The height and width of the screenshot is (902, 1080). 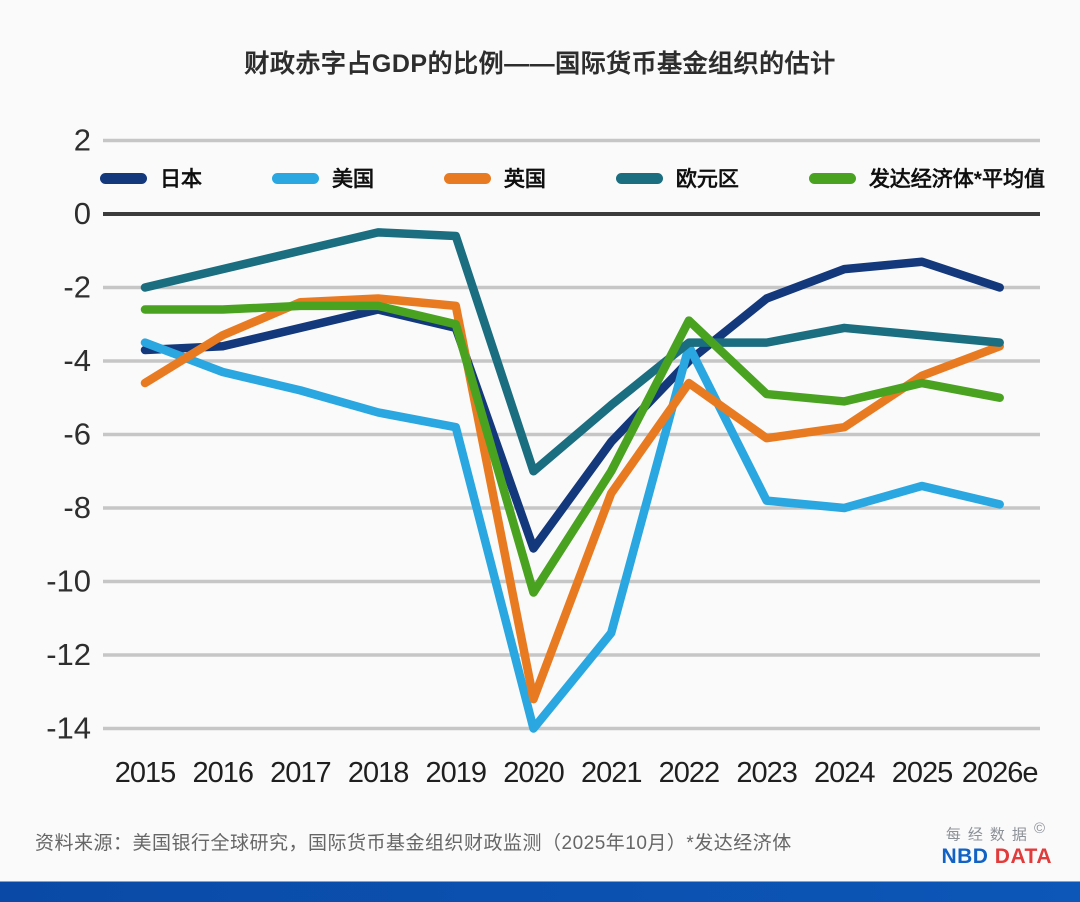 What do you see at coordinates (68, 654) in the screenshot?
I see `y-tick-label: -12` at bounding box center [68, 654].